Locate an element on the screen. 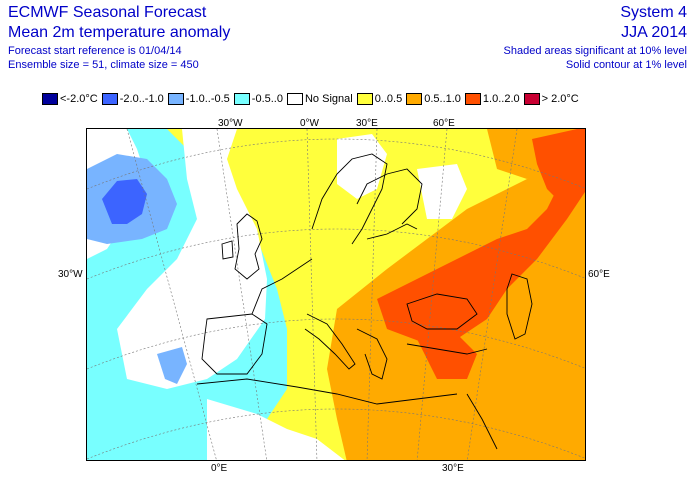 This screenshot has width=697, height=478. legend-label: 1.0..2.0 is located at coordinates (501, 99).